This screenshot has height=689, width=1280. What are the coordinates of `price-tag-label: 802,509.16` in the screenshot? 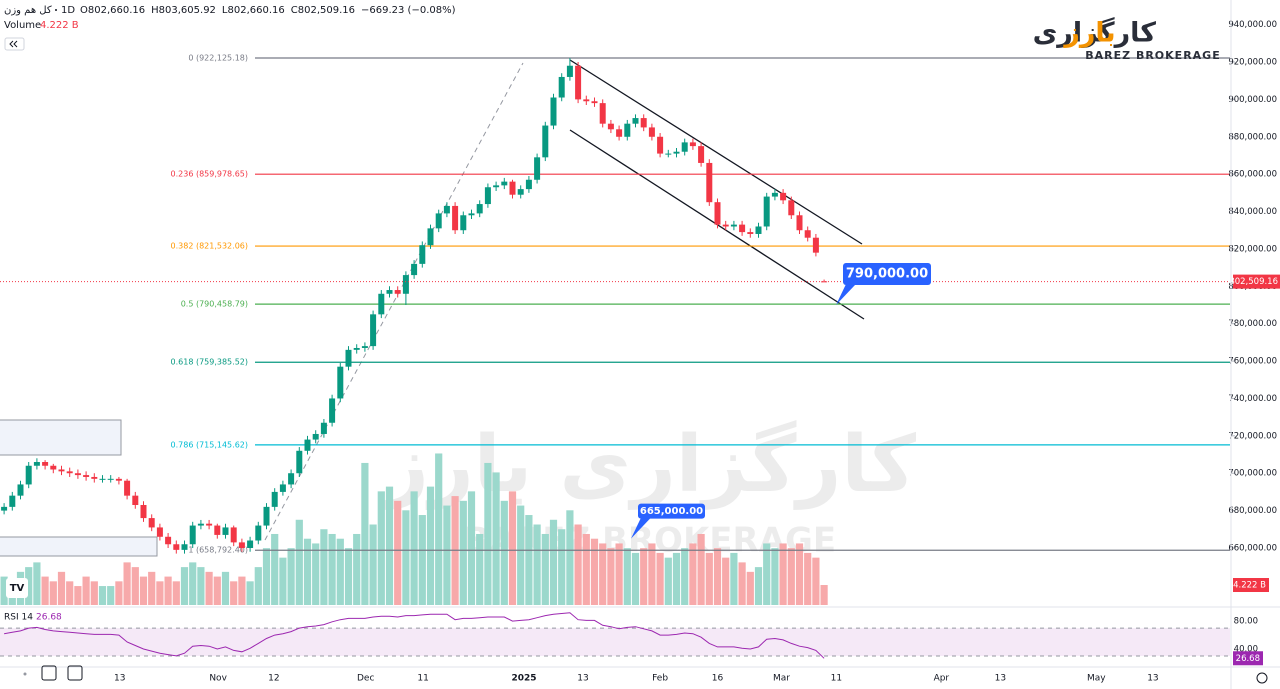 It's located at (1253, 282).